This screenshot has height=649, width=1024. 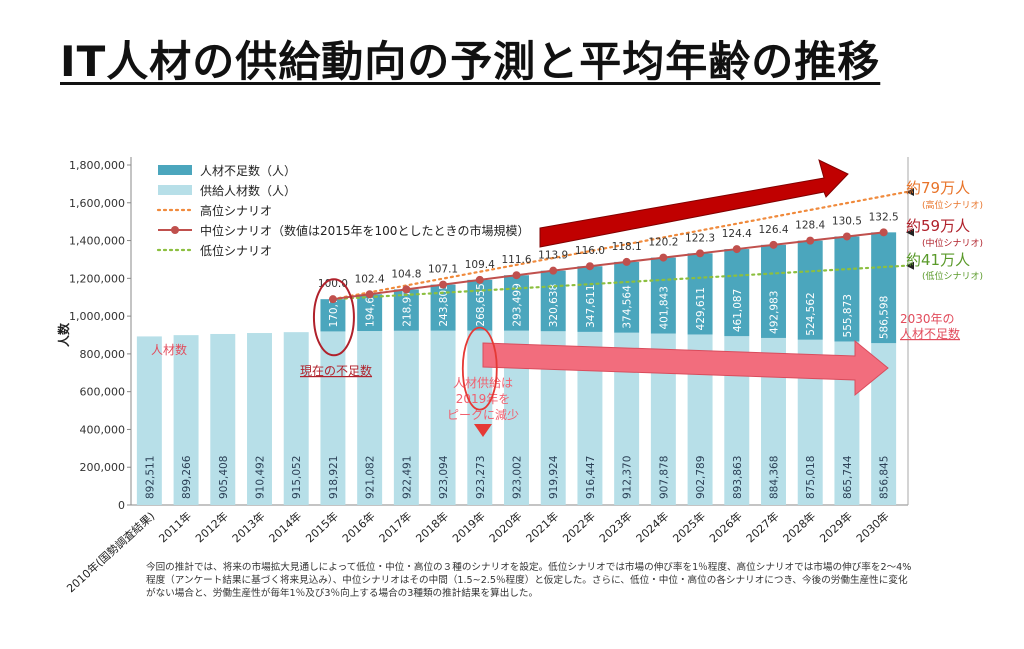 I want to click on data-label-supply: 884,368, so click(x=775, y=477).